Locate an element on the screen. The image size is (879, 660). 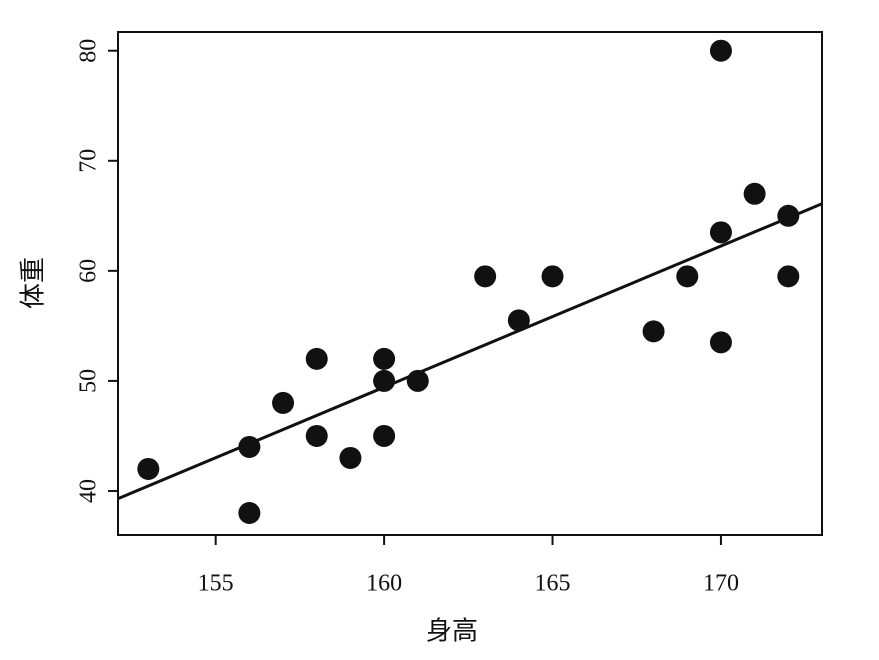
y-tick-label: 40 is located at coordinates (89, 491).